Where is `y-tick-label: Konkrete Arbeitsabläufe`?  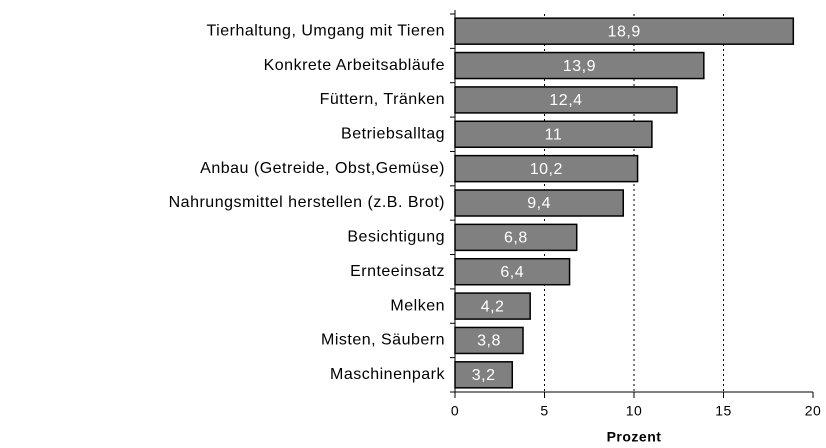 y-tick-label: Konkrete Arbeitsabläufe is located at coordinates (354, 65).